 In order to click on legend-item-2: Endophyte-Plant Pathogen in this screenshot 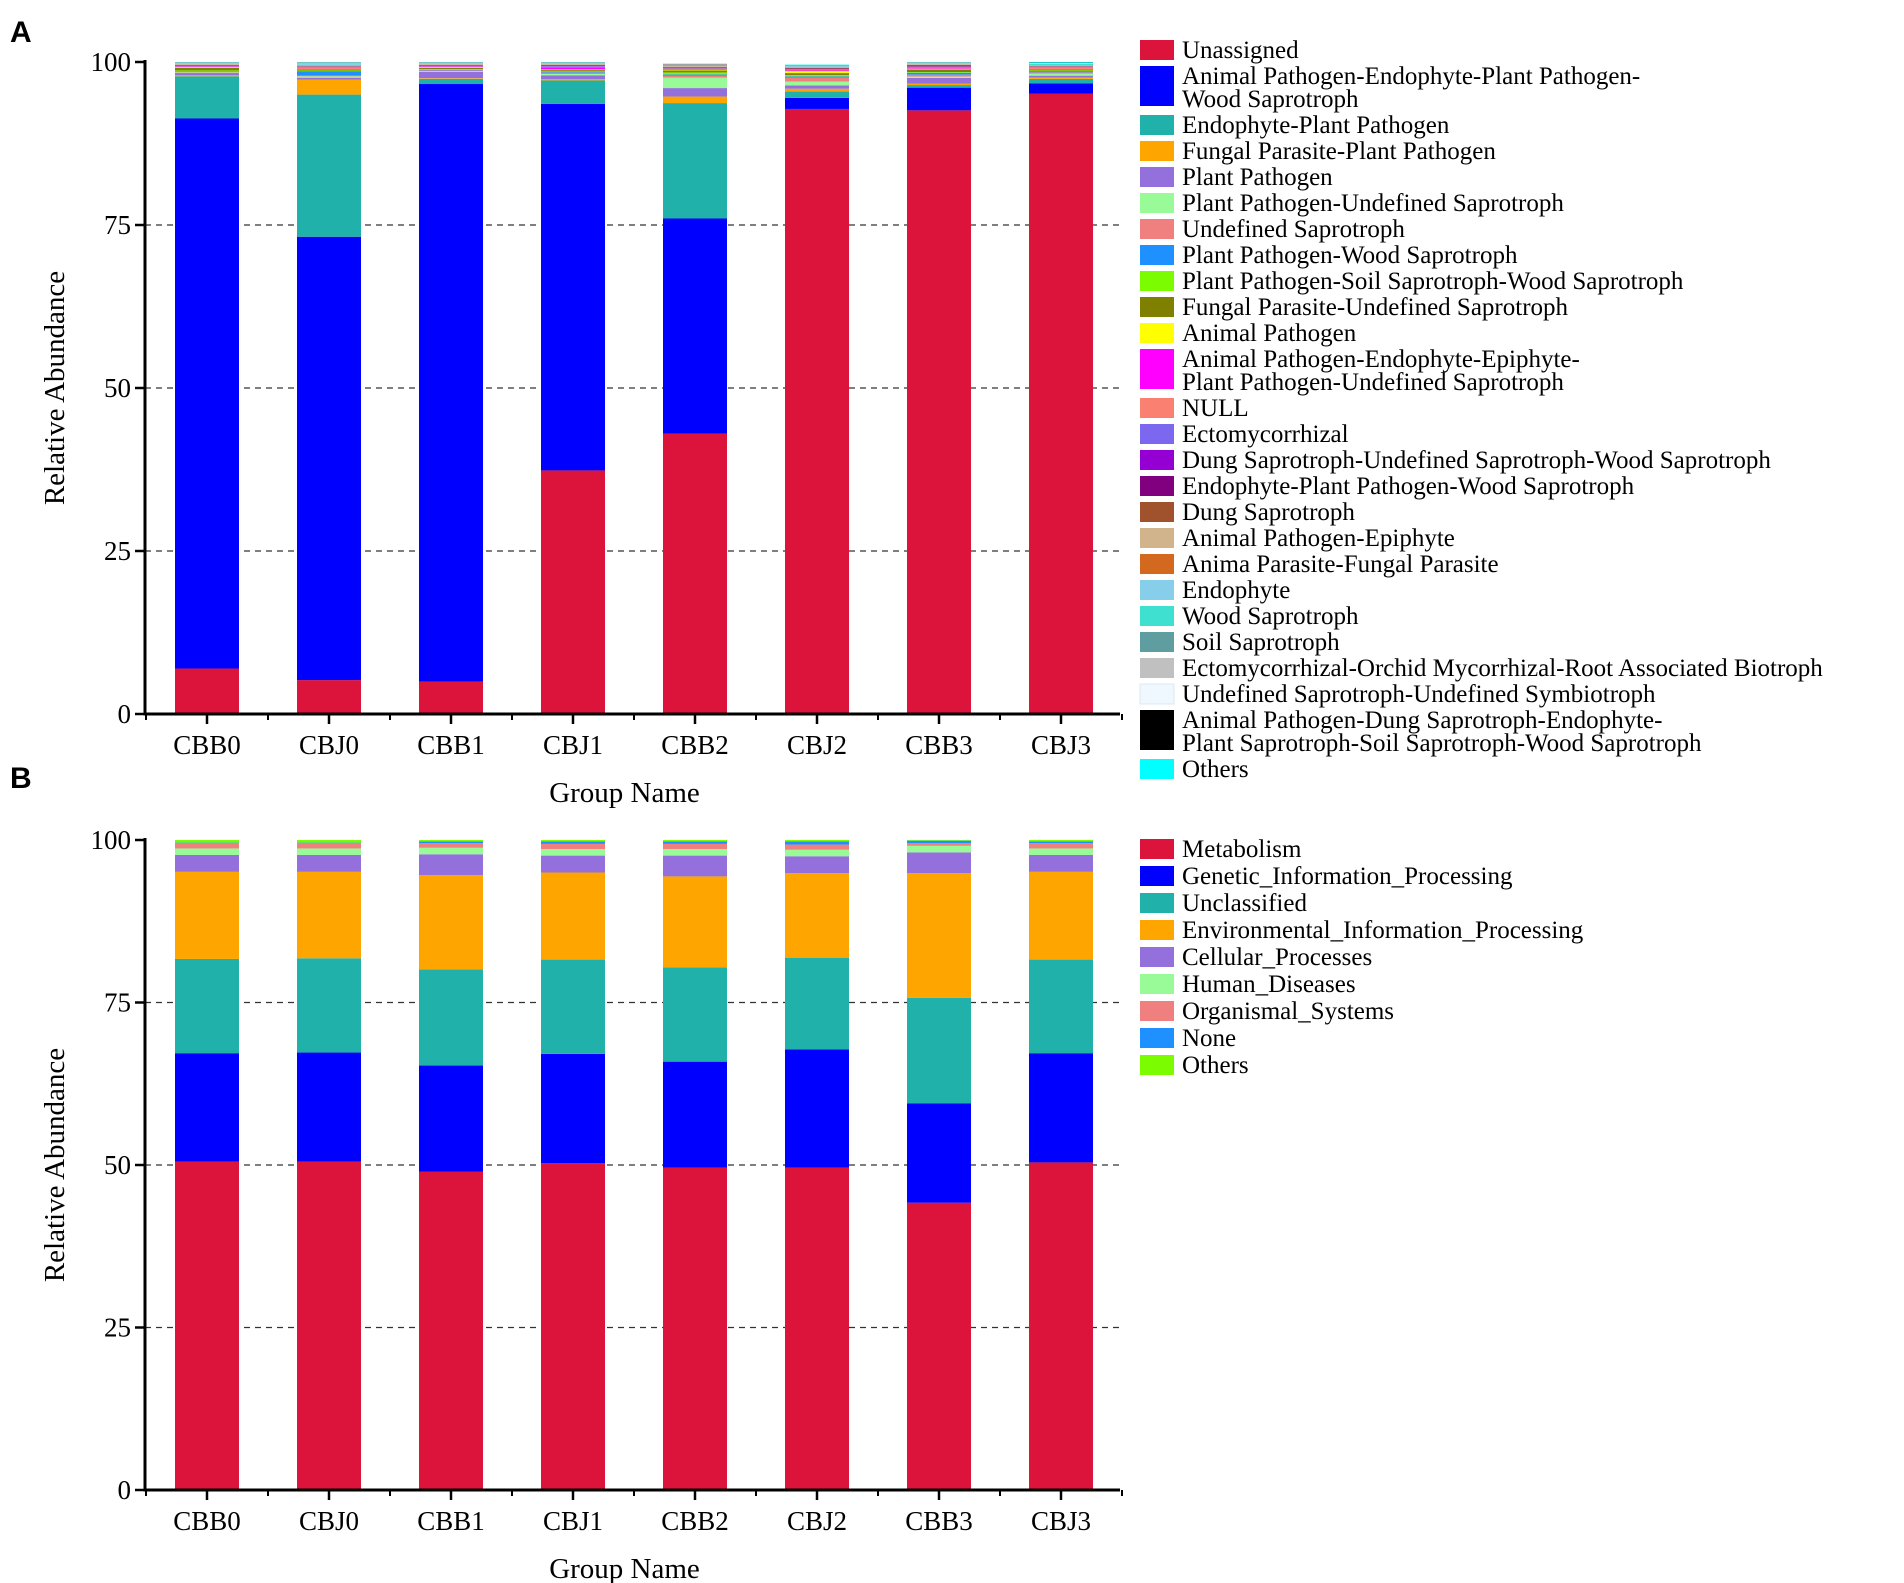, I will do `click(1295, 125)`.